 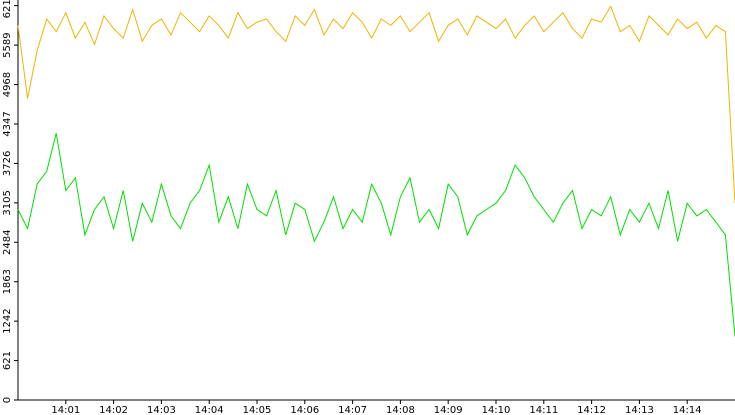 I want to click on y-tick-label: 0, so click(x=7, y=400).